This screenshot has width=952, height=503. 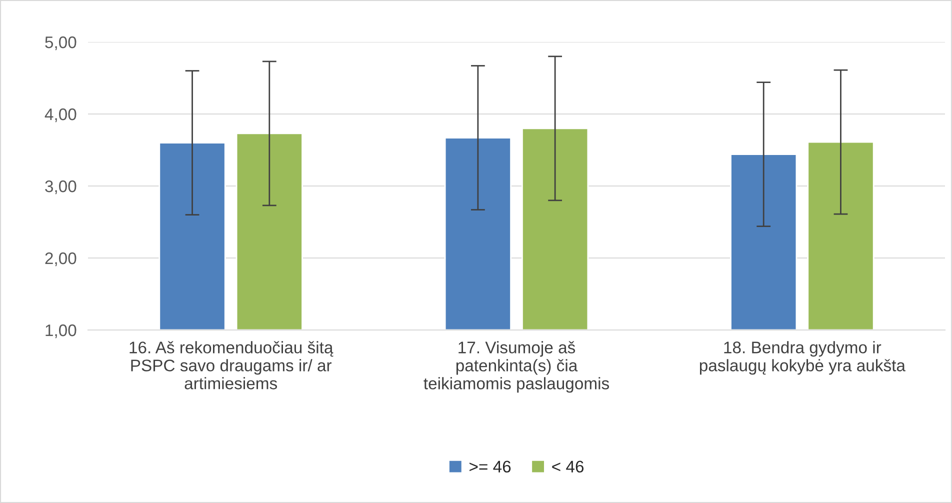 What do you see at coordinates (490, 466) in the screenshot?
I see `legend-label: >= 46` at bounding box center [490, 466].